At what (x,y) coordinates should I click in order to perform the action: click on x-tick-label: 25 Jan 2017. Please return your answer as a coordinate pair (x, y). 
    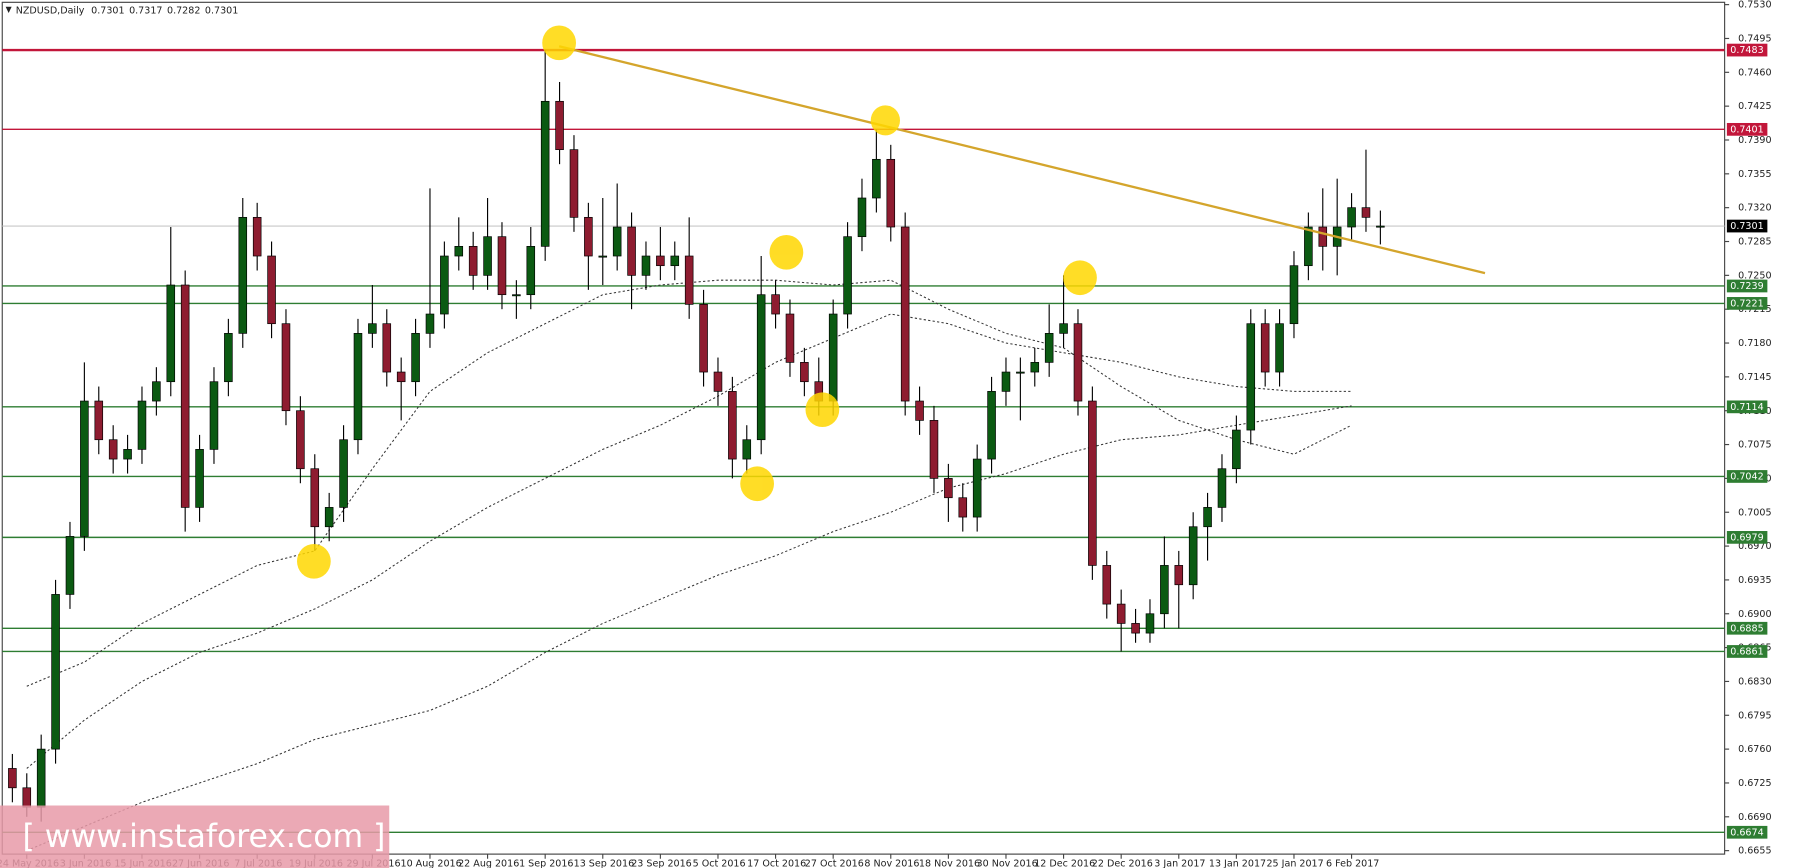
    Looking at the image, I should click on (1294, 863).